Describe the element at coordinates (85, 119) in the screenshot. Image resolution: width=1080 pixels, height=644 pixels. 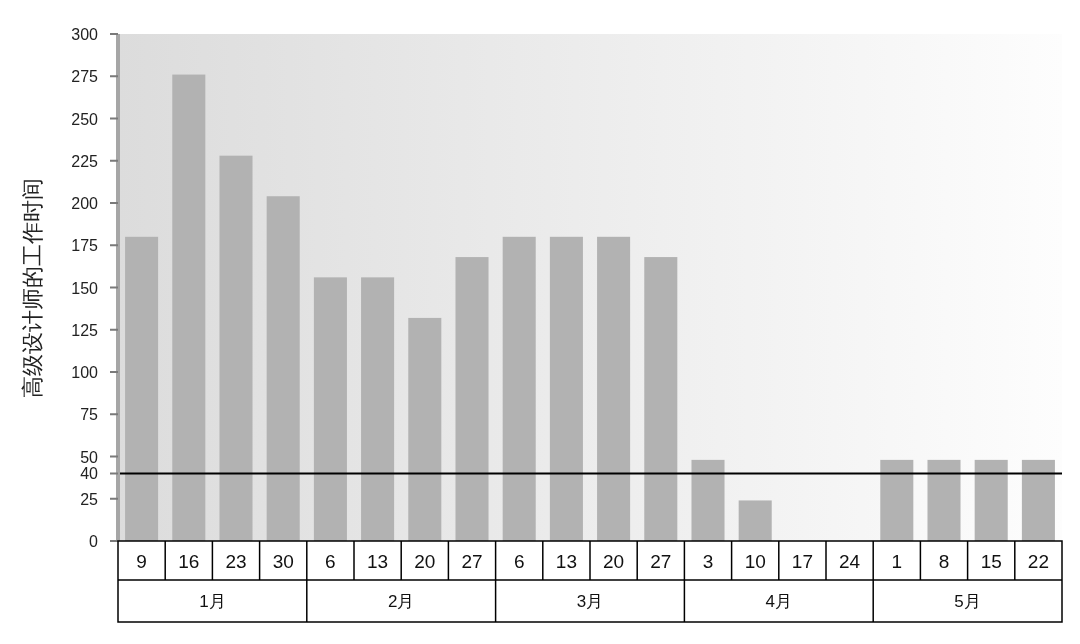
I see `y-tick-label: 250` at that location.